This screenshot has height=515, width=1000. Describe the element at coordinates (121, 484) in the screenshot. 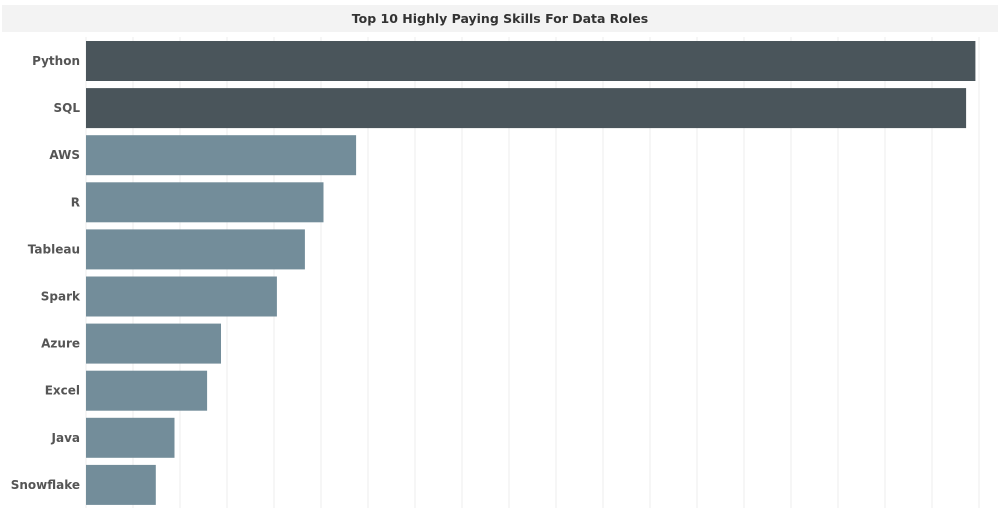

I see `bar-snowflake` at that location.